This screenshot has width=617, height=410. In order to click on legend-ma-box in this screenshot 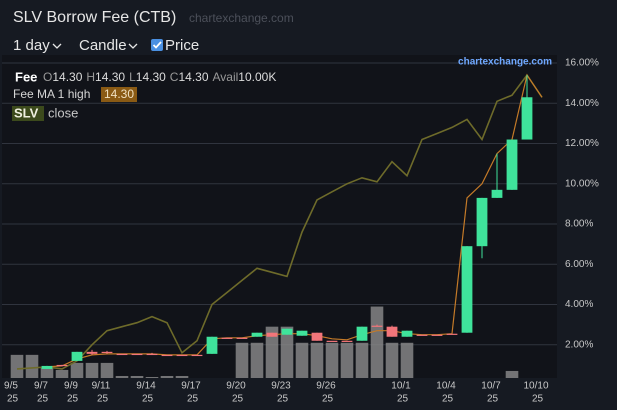, I will do `click(119, 94)`.